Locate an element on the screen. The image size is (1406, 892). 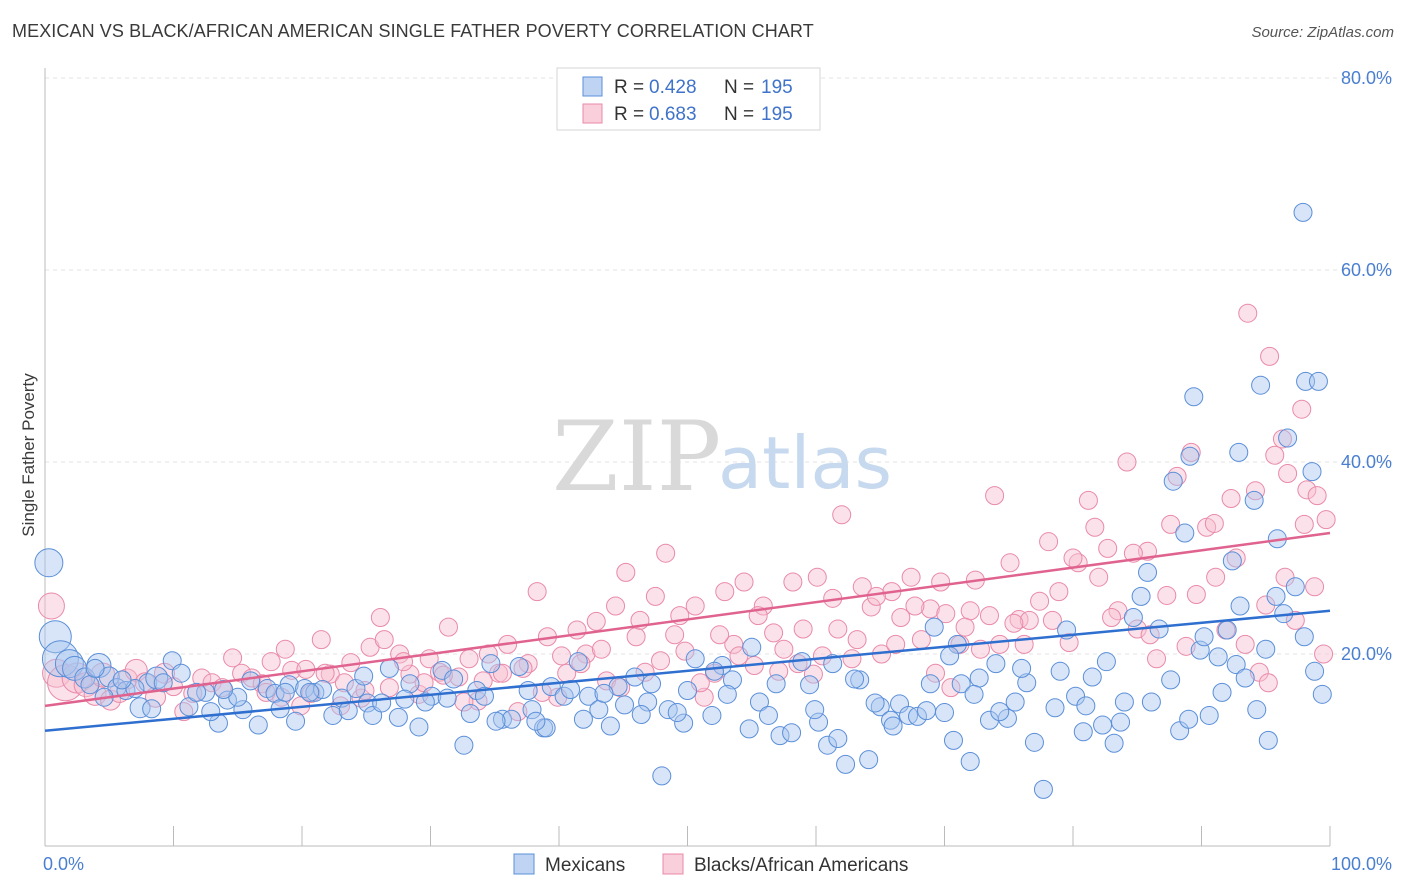
watermark-atlas: atlas is located at coordinates (805, 463).